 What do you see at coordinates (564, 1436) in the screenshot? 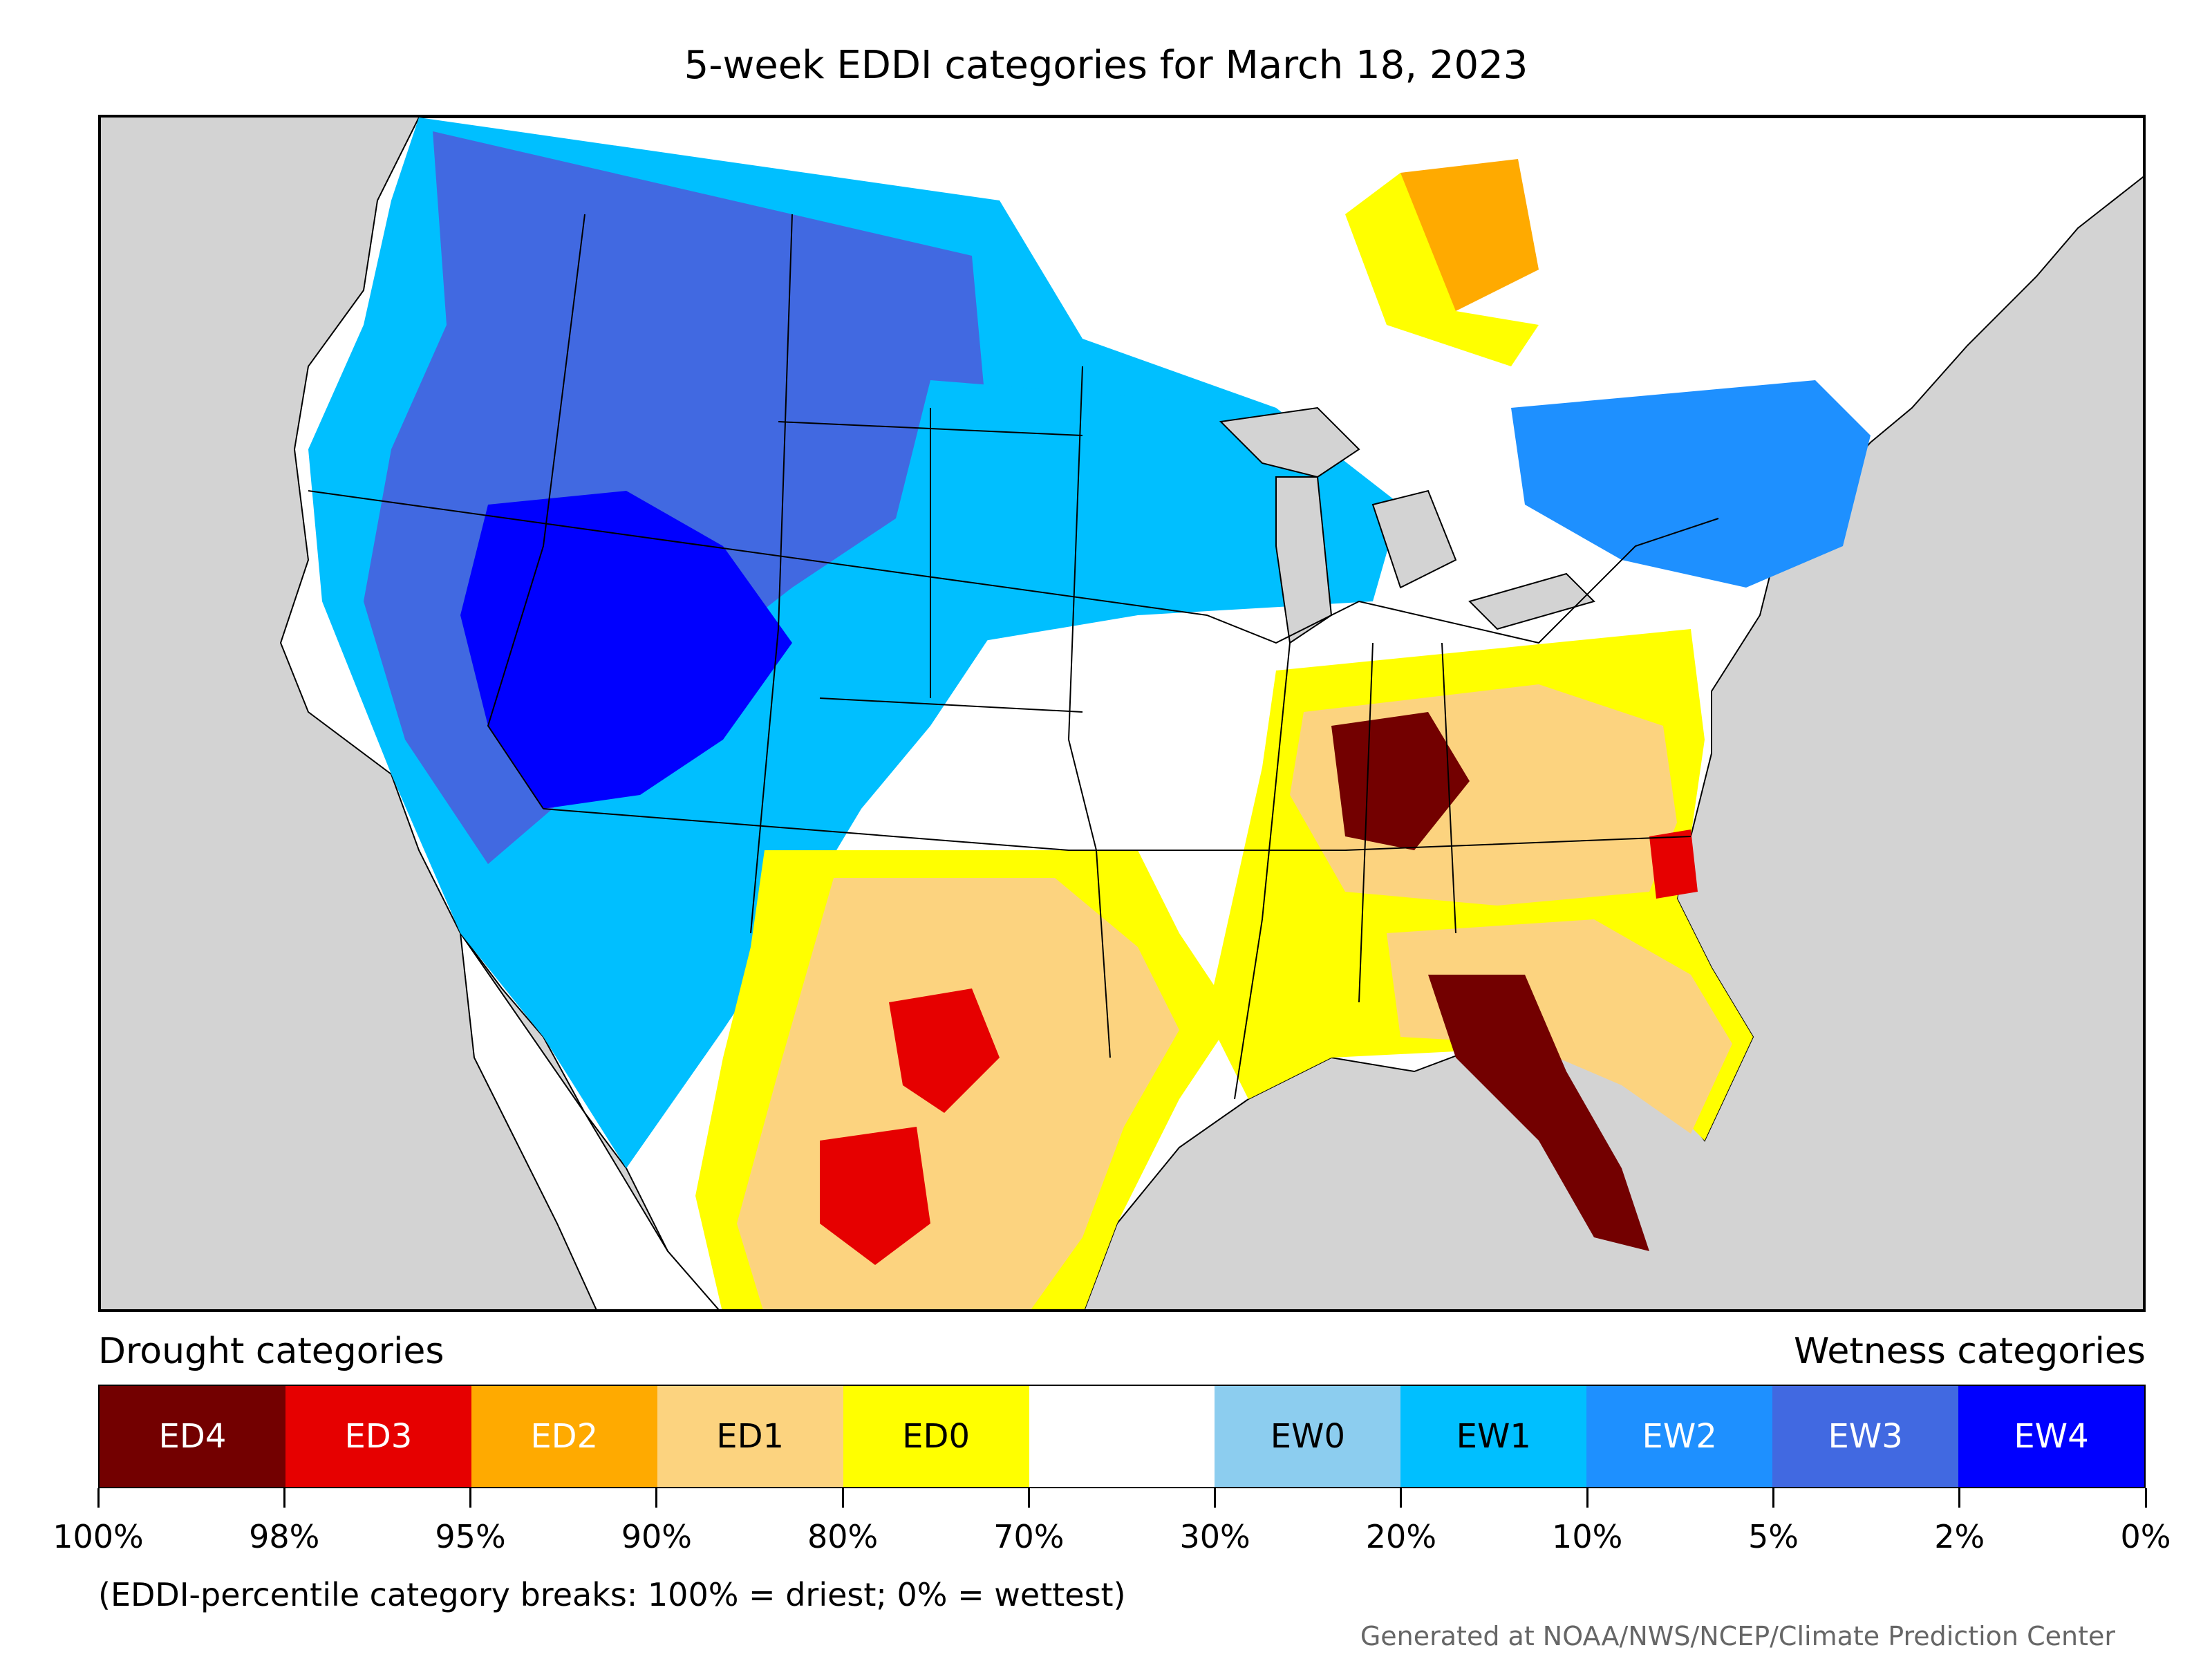
I see `colorbar-cell-ed2: ED2` at bounding box center [564, 1436].